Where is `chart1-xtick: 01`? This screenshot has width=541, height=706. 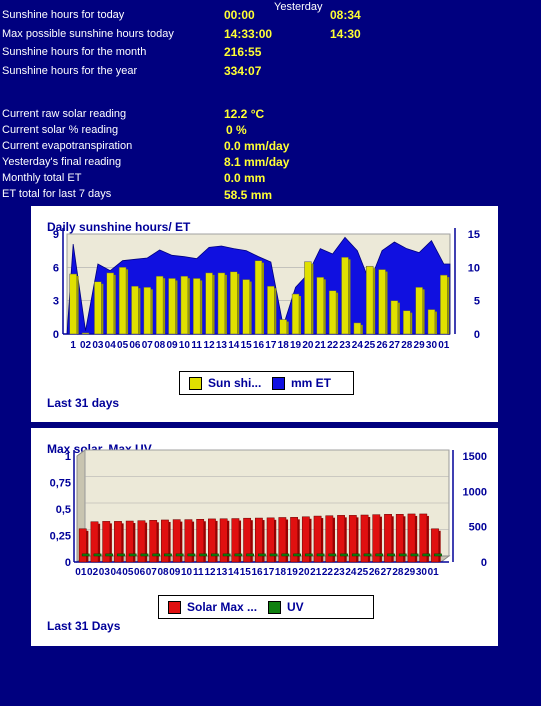
chart1-xtick: 01 is located at coordinates (444, 345).